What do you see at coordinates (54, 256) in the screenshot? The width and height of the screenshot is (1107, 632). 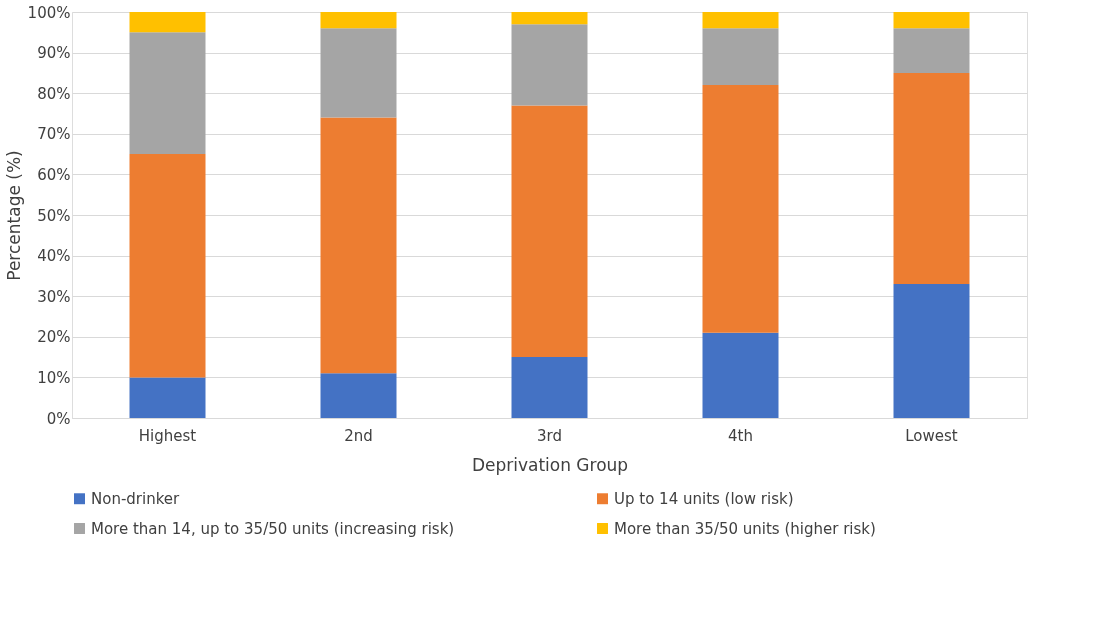 I see `y-tick-label: 40%` at bounding box center [54, 256].